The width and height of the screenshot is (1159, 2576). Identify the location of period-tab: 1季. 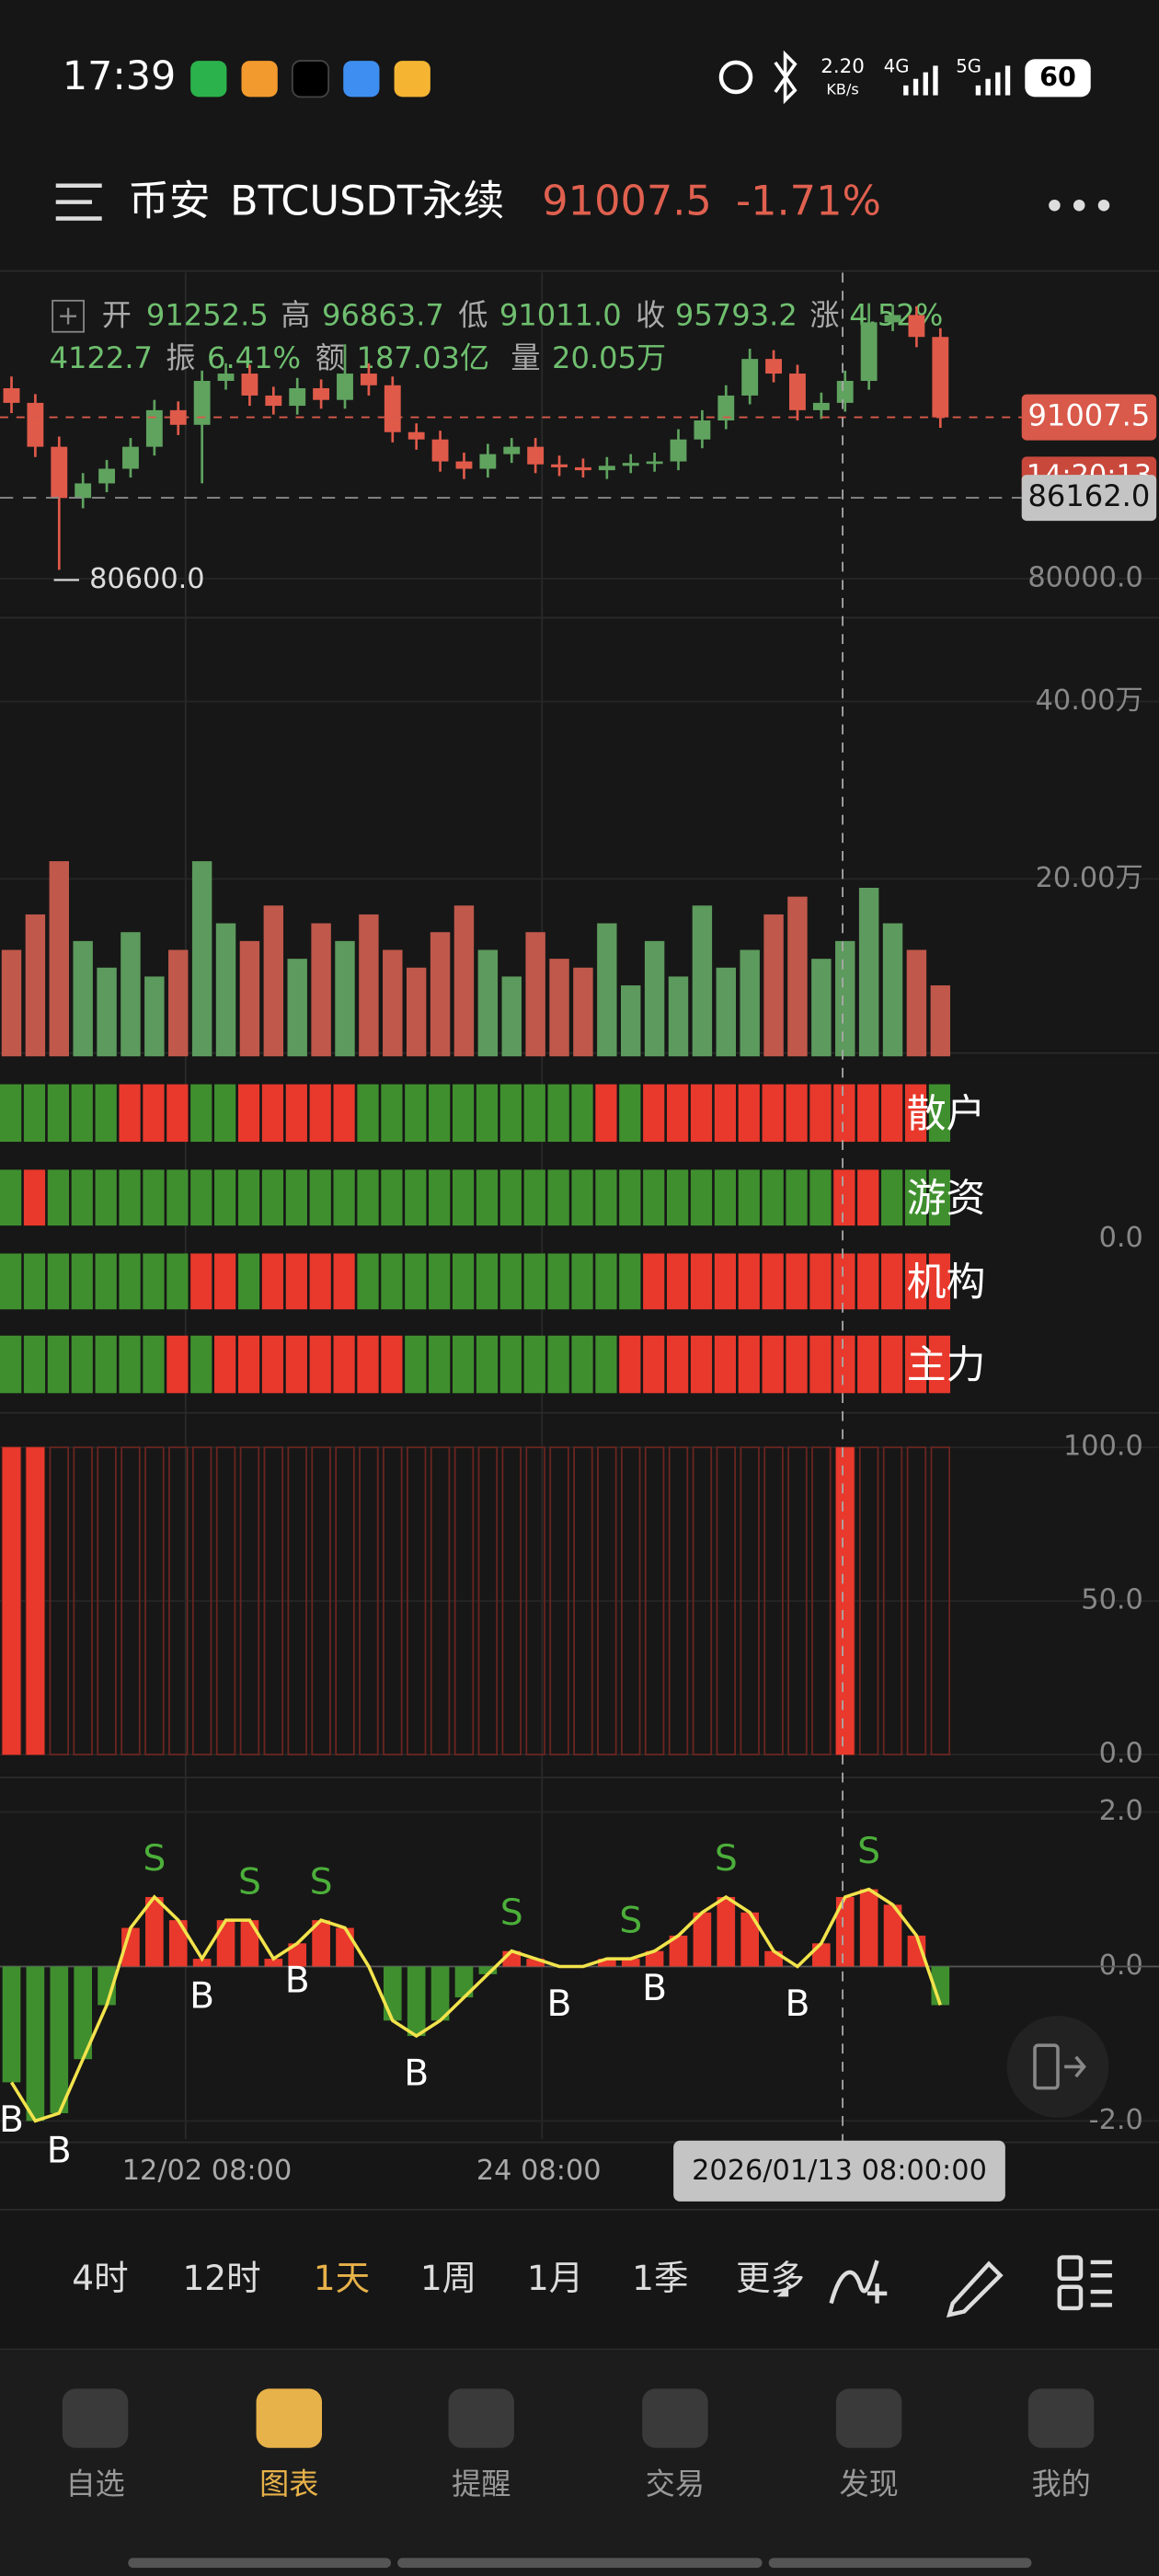
(660, 2278).